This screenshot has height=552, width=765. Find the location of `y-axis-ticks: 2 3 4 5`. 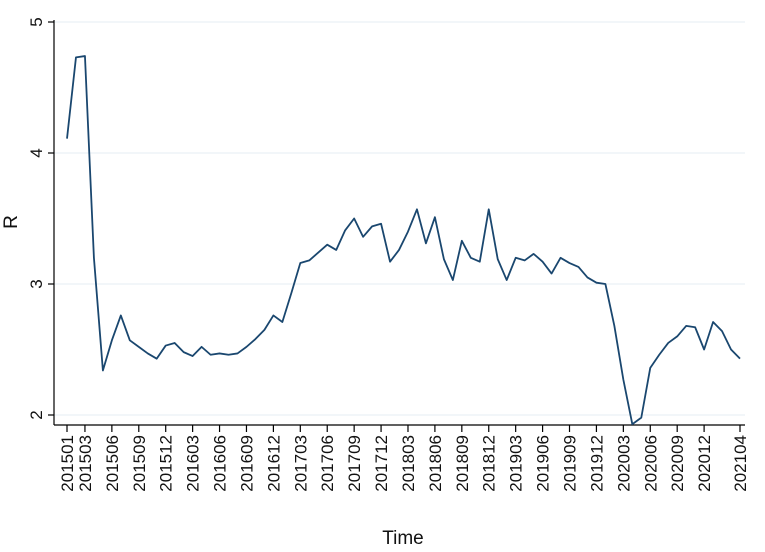

y-axis-ticks: 2 3 4 5 is located at coordinates (40, 218).